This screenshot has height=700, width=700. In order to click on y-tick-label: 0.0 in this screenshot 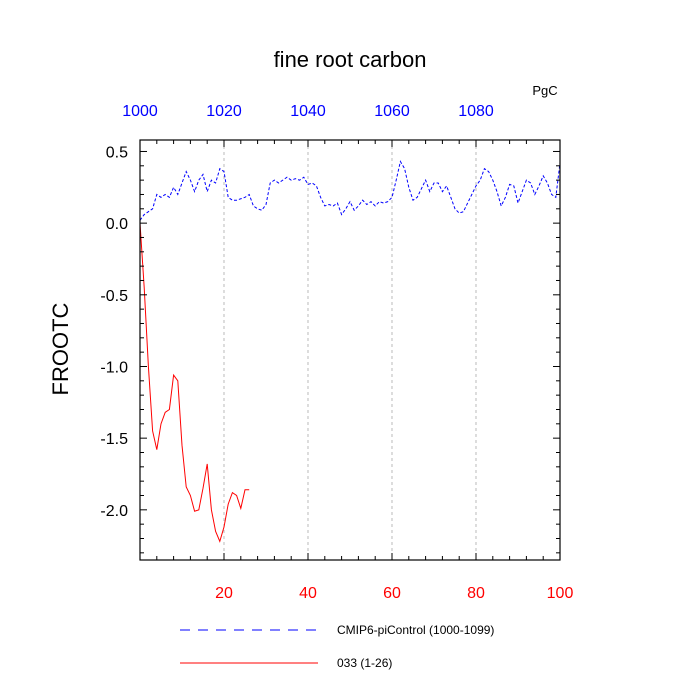, I will do `click(117, 224)`.